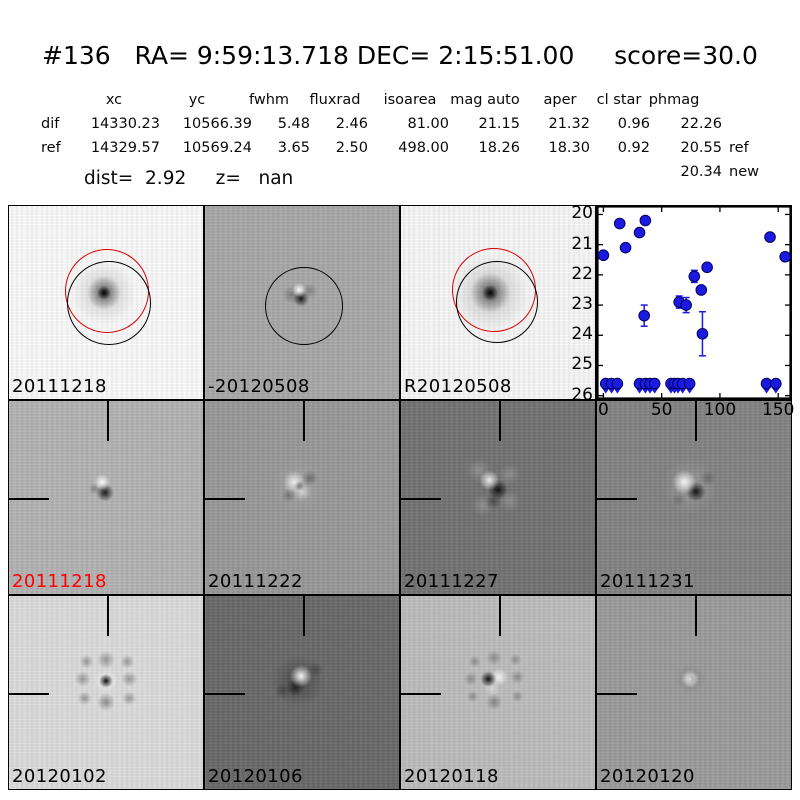 The width and height of the screenshot is (800, 800). What do you see at coordinates (647, 582) in the screenshot?
I see `stamp-date-label: 20111231` at bounding box center [647, 582].